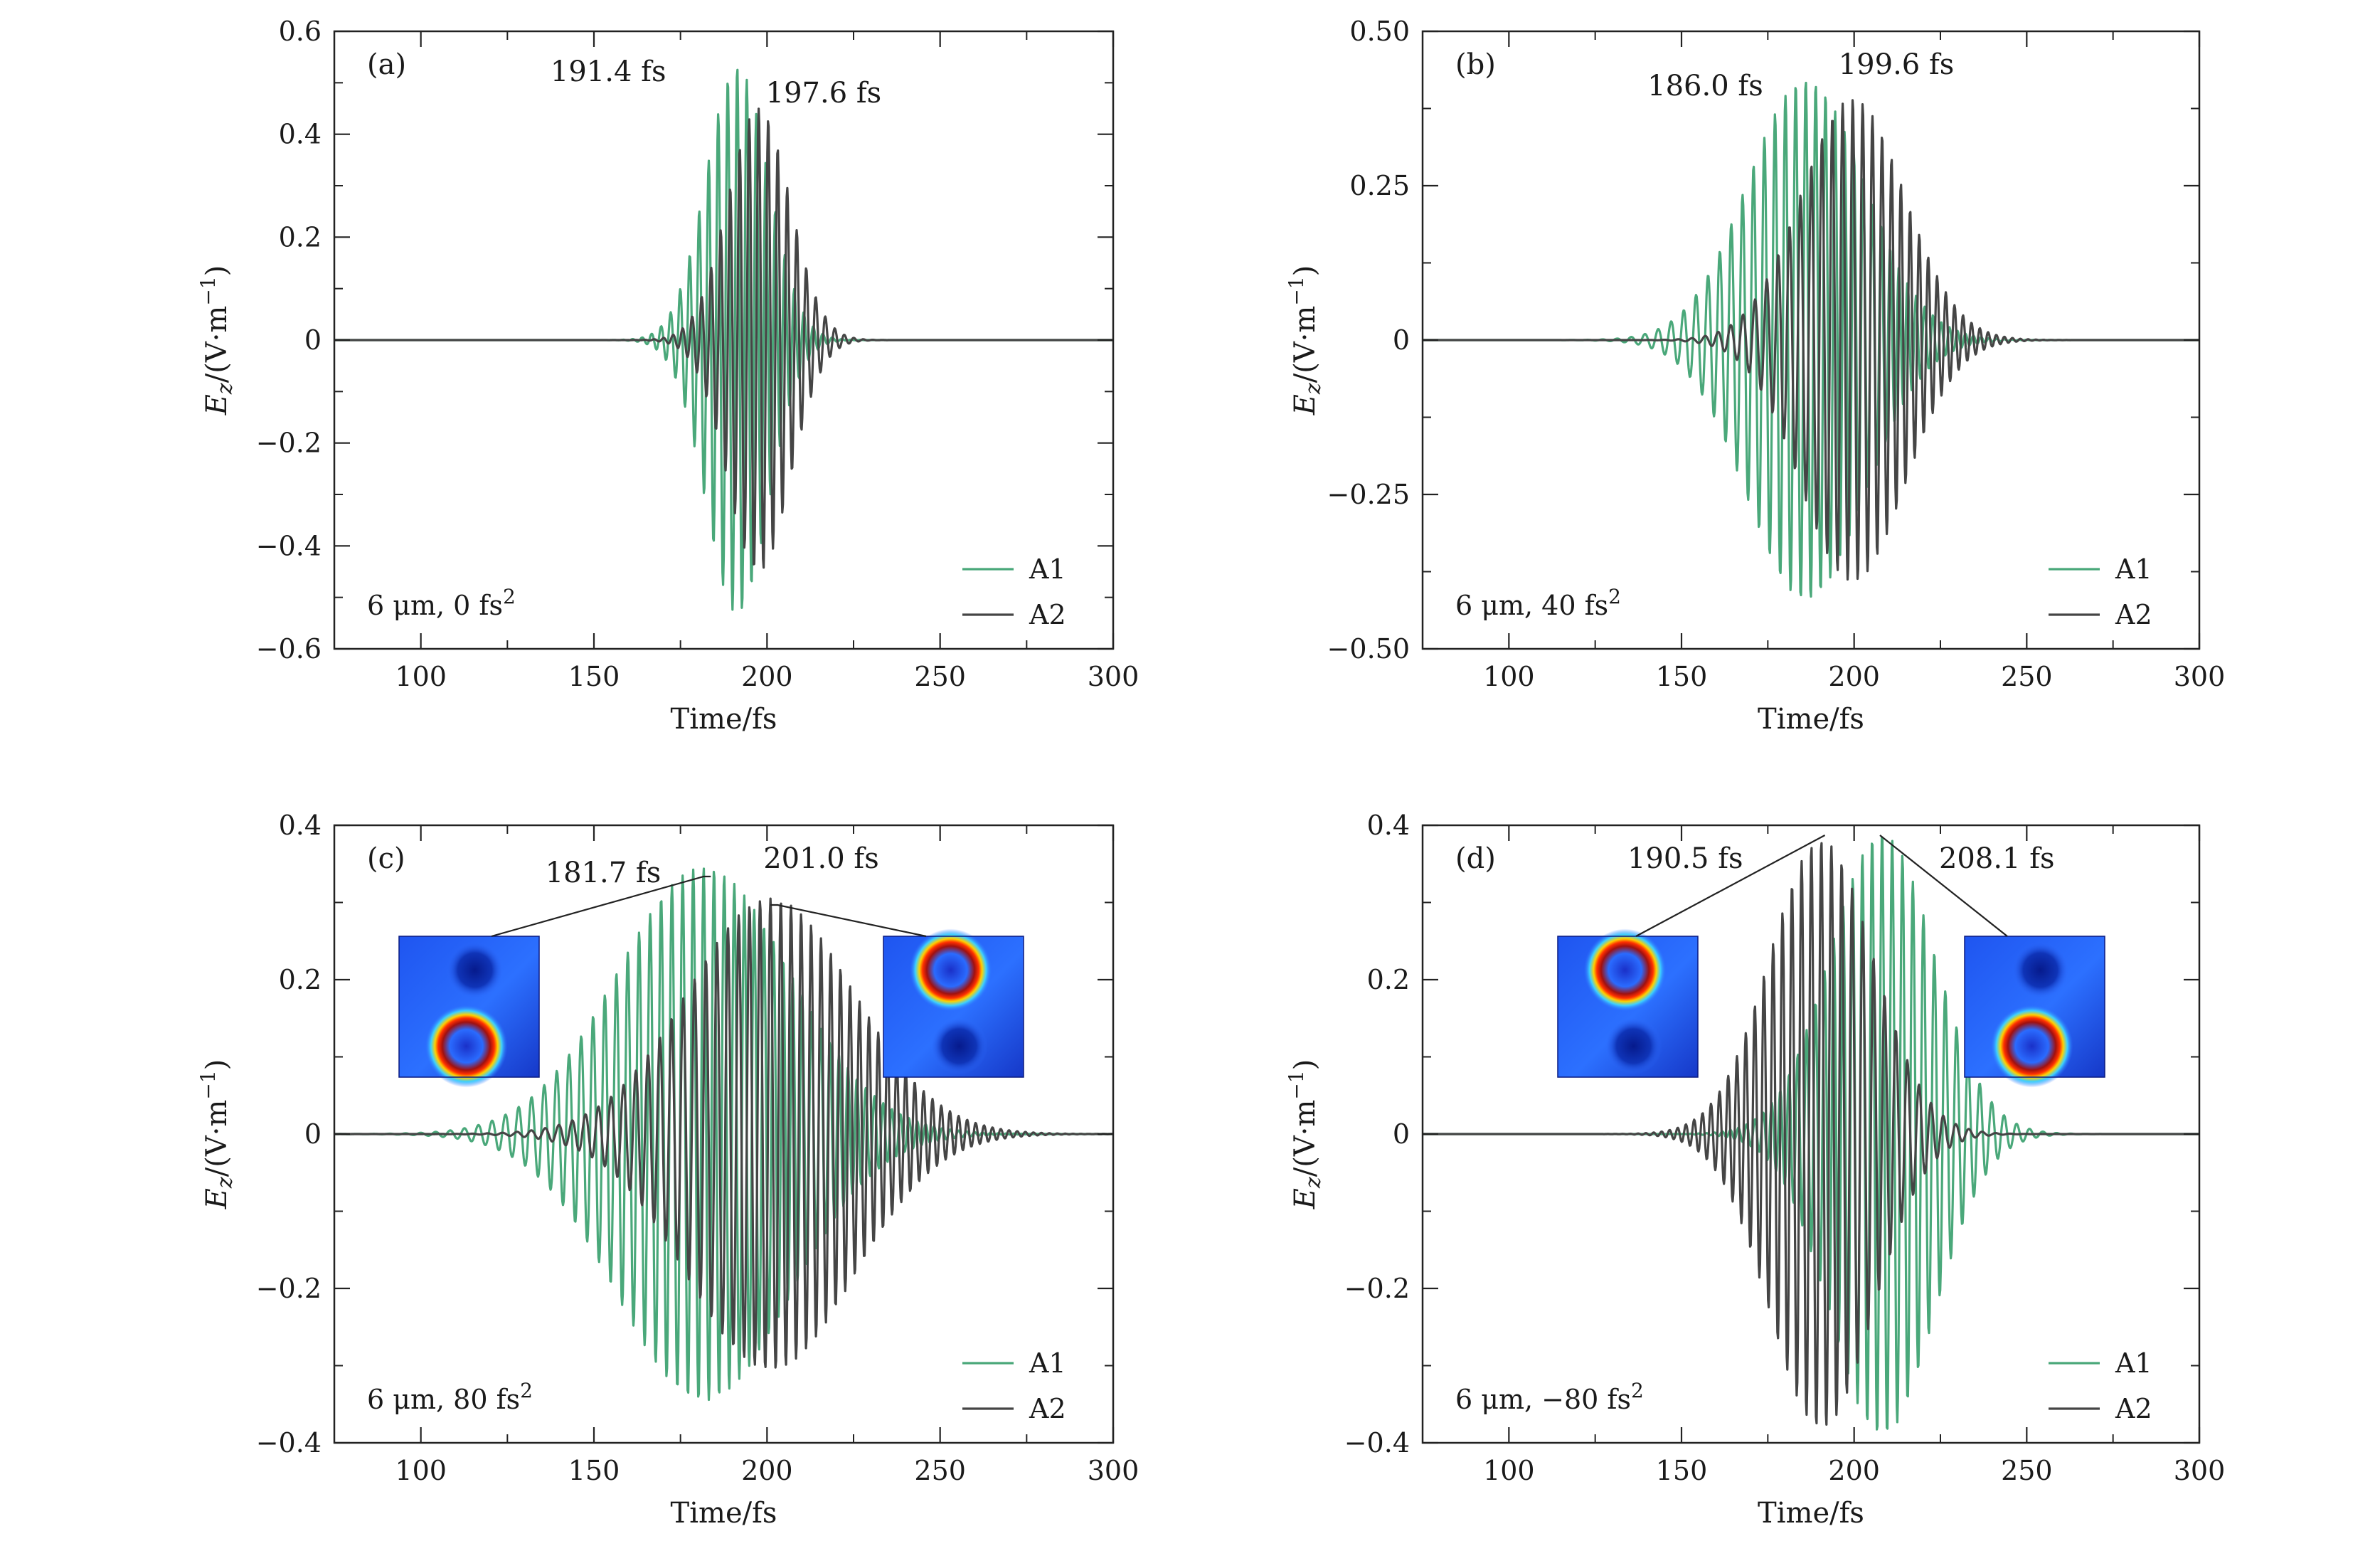 This screenshot has height=1541, width=2380. What do you see at coordinates (443, 1399) in the screenshot?
I see `condition-text: 6 μm, 80 fs` at bounding box center [443, 1399].